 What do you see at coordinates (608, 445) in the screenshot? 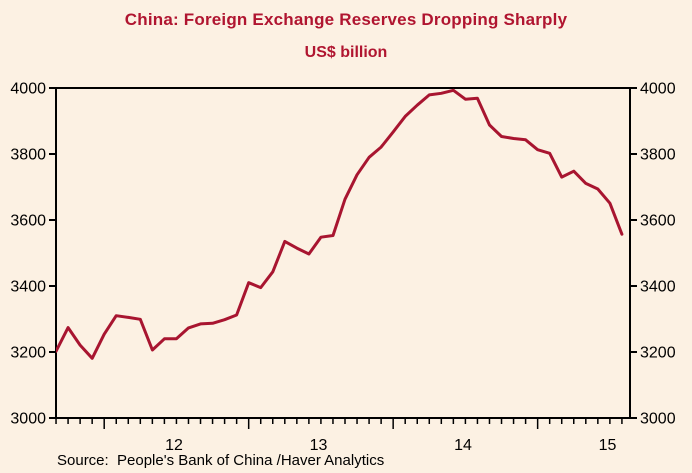
I see `svg-text: 15` at bounding box center [608, 445].